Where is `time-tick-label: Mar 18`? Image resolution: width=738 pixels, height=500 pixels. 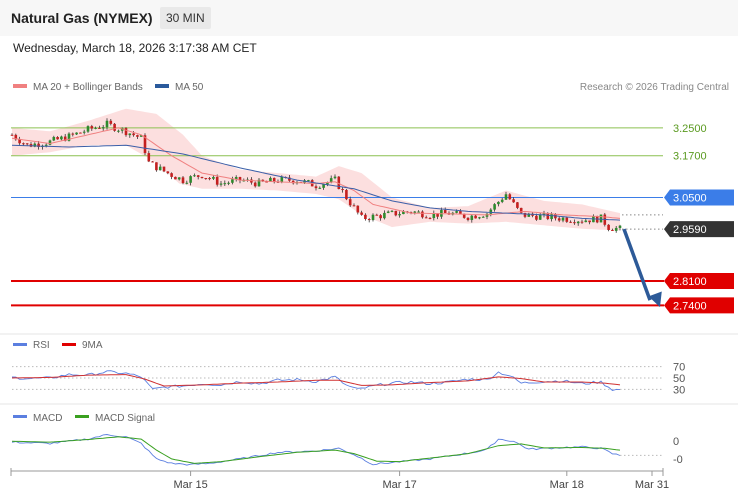
time-tick-label: Mar 18 is located at coordinates (567, 485).